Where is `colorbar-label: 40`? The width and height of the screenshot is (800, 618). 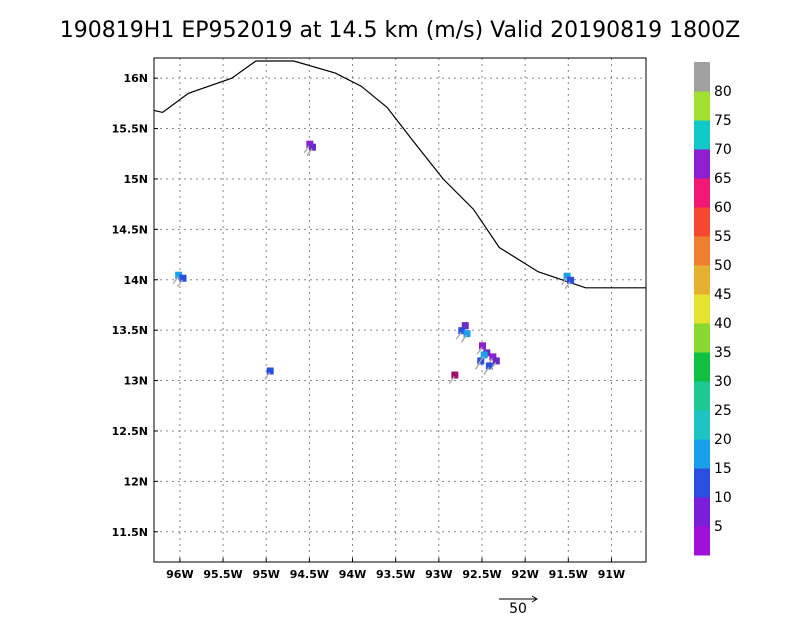
colorbar-label: 40 is located at coordinates (723, 324).